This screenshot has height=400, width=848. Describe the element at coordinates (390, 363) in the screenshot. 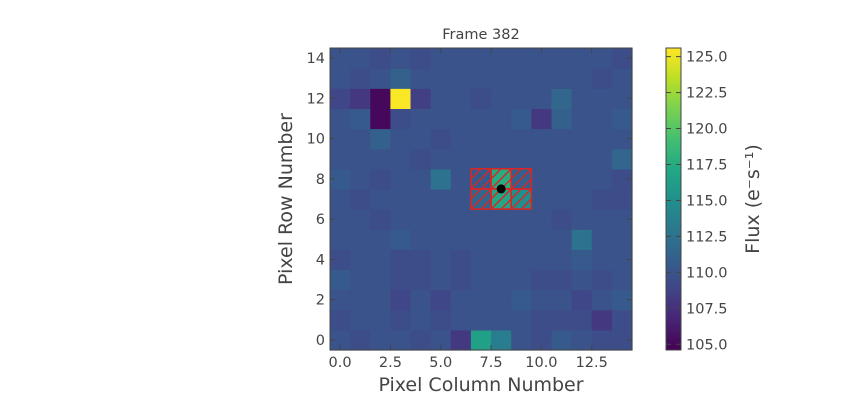

I see `x-tick-label: 2.5` at that location.